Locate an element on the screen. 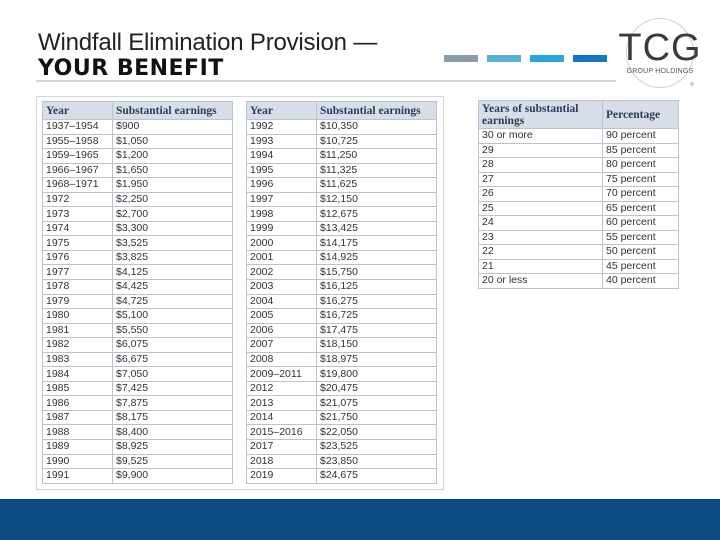 This screenshot has height=540, width=720. year-cell: 1989 is located at coordinates (77, 447).